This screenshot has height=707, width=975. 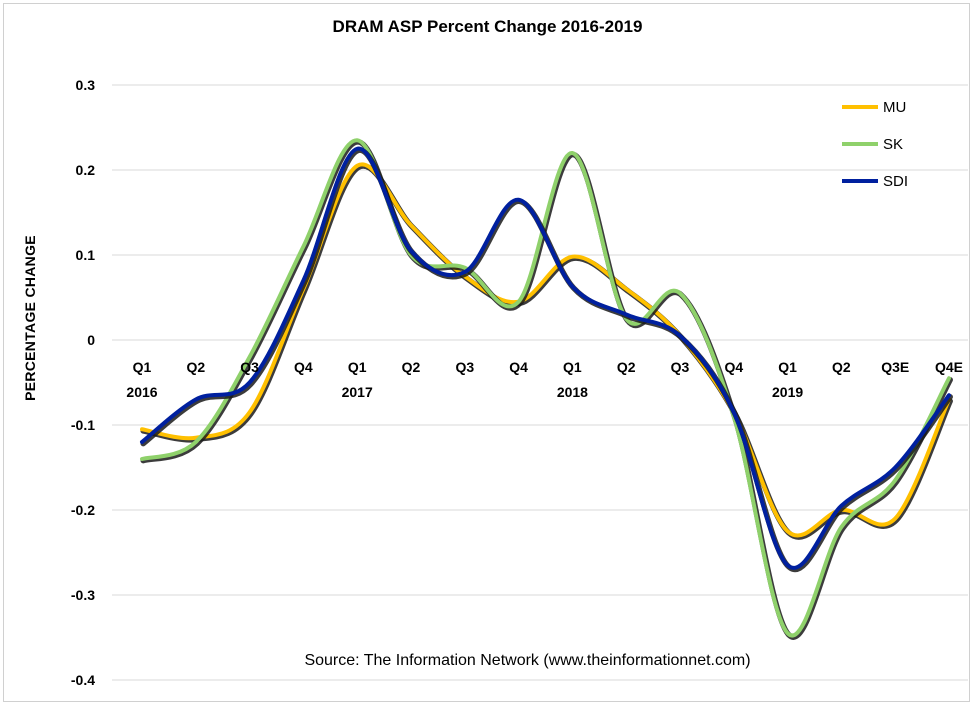 What do you see at coordinates (487, 26) in the screenshot?
I see `chart-title: DRAM ASP Percent Change 2016-2019` at bounding box center [487, 26].